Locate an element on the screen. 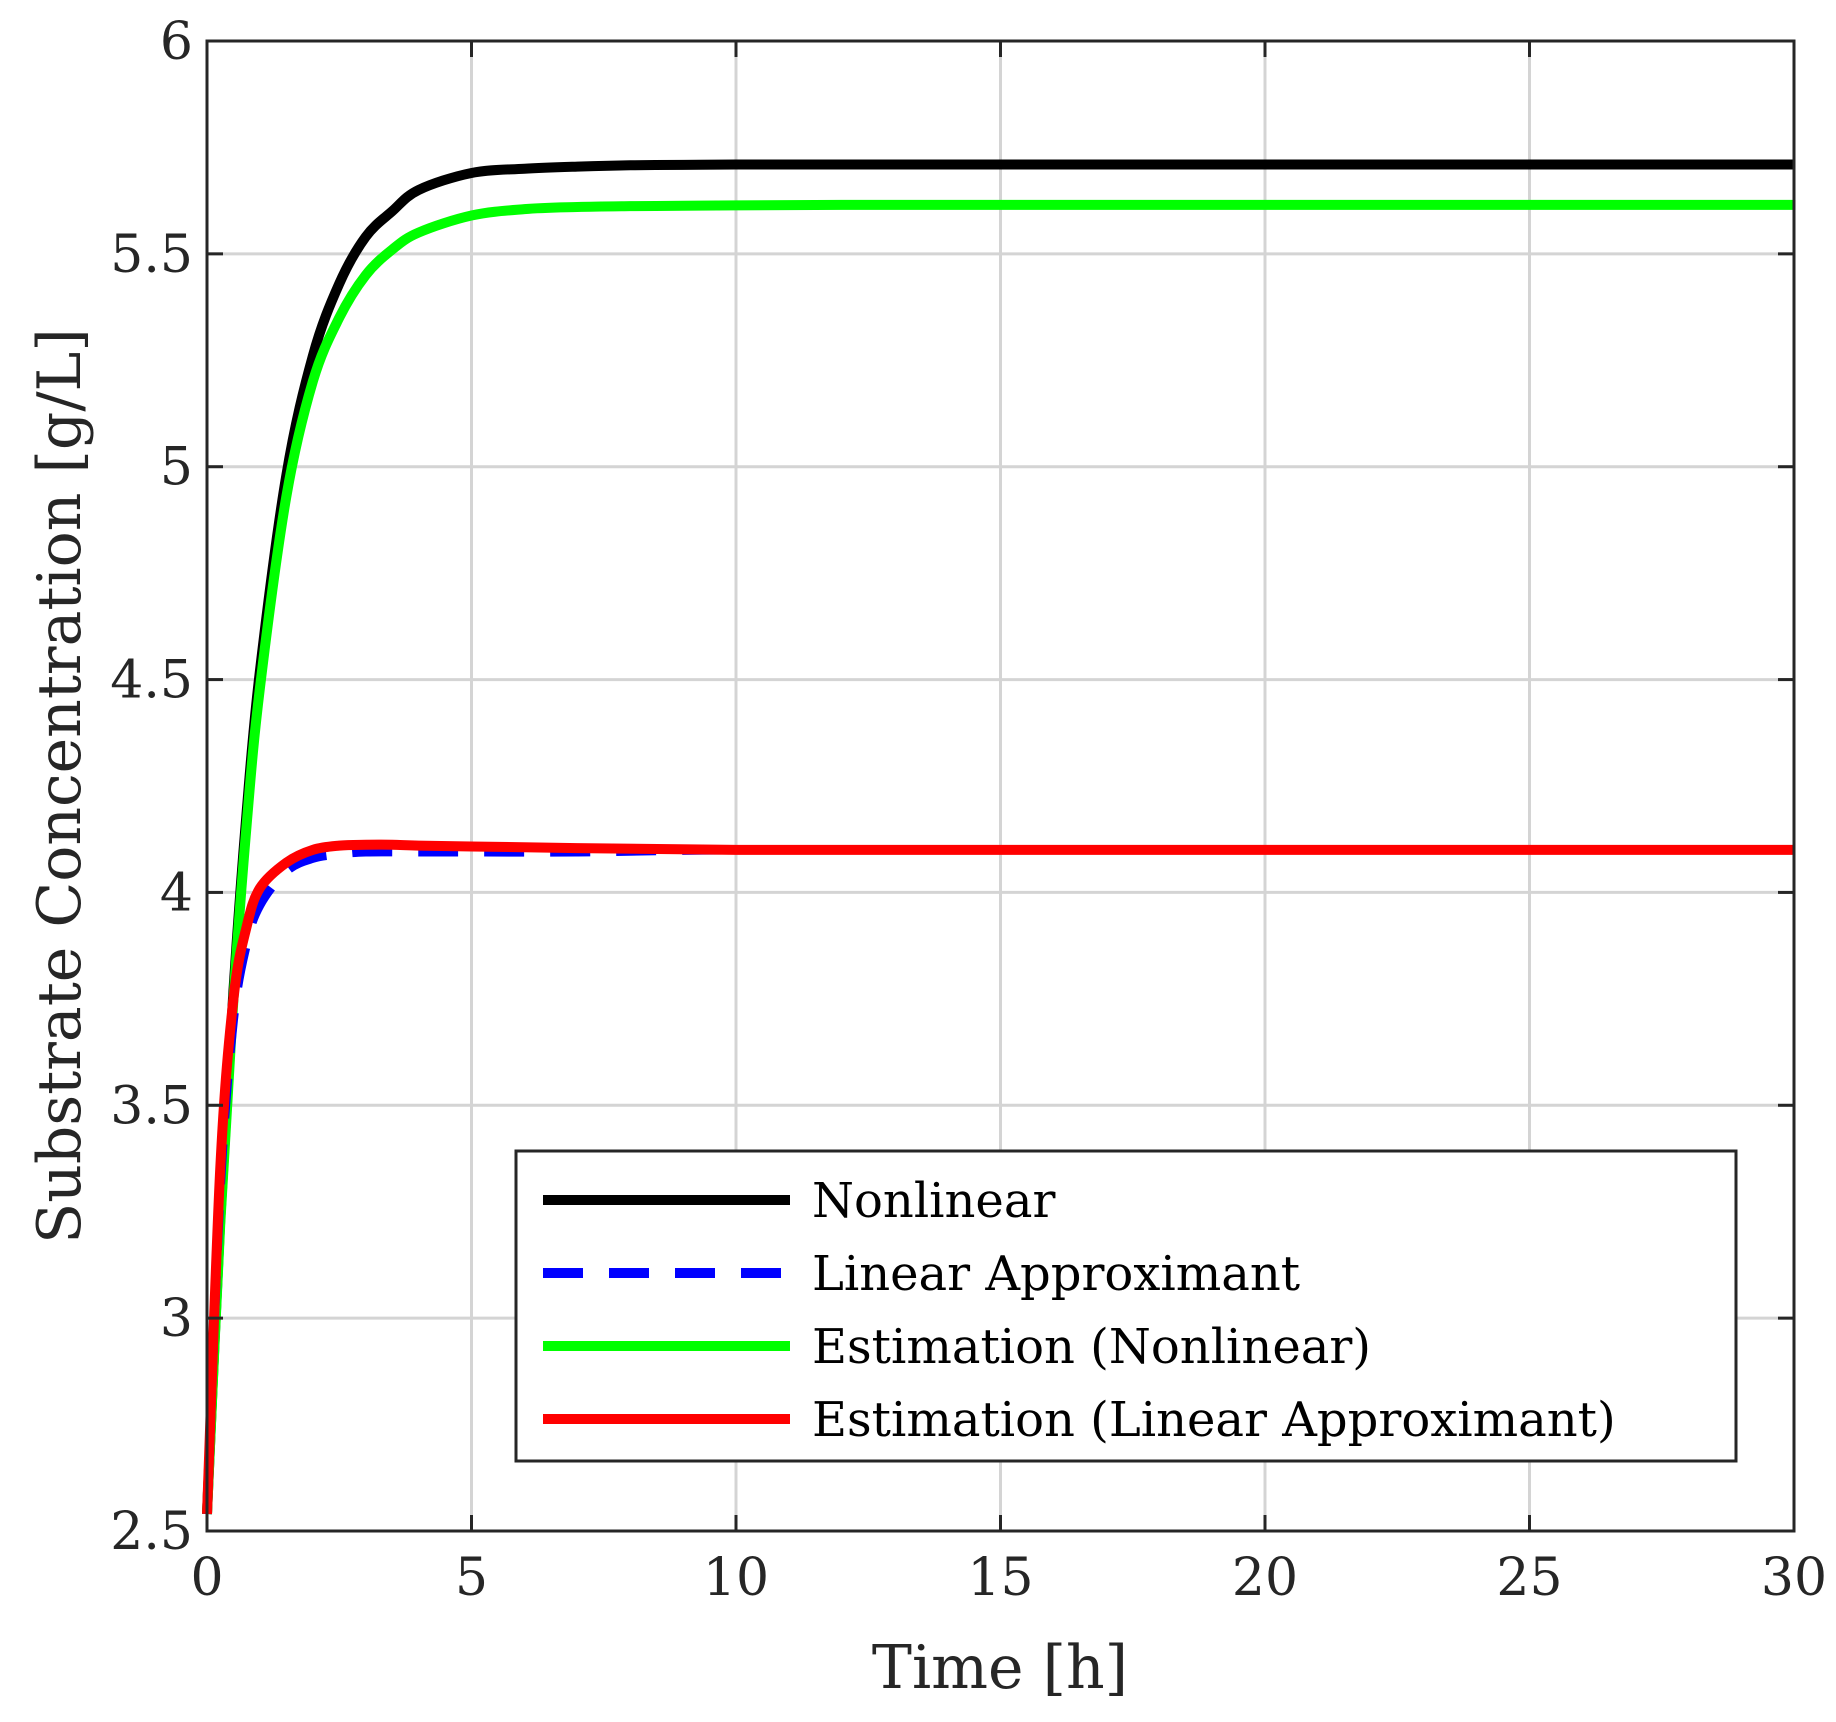 This screenshot has width=1836, height=1722. x-tick-label: 0 is located at coordinates (206, 1578).